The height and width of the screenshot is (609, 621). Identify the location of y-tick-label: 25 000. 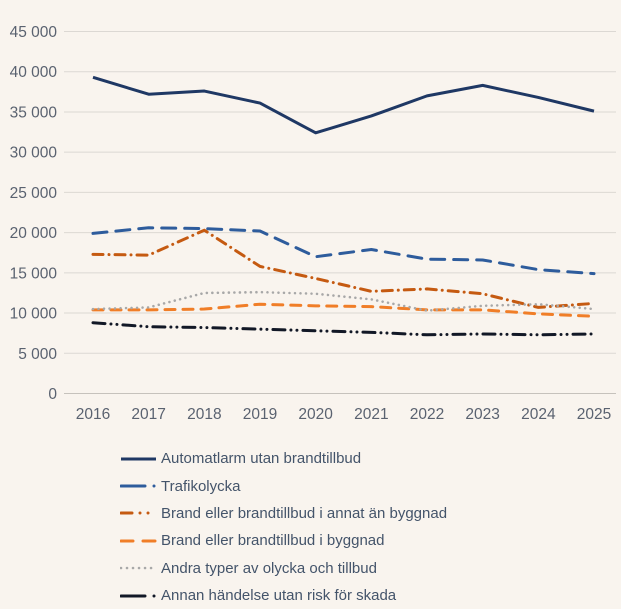
(34, 193).